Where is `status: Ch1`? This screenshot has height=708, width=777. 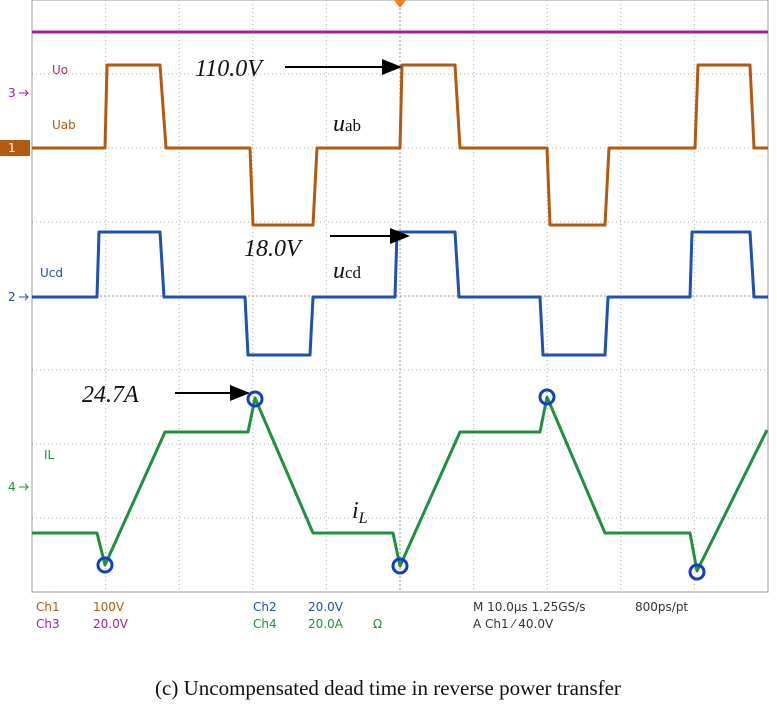
status: Ch1 is located at coordinates (48, 607).